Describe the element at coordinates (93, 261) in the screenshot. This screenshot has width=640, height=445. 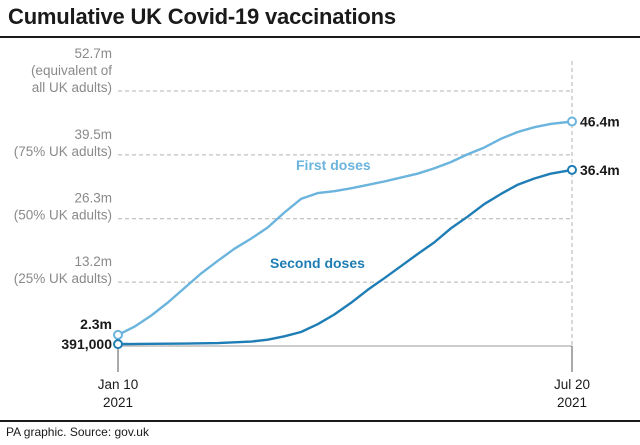
I see `y-tick-label: 13.2m` at that location.